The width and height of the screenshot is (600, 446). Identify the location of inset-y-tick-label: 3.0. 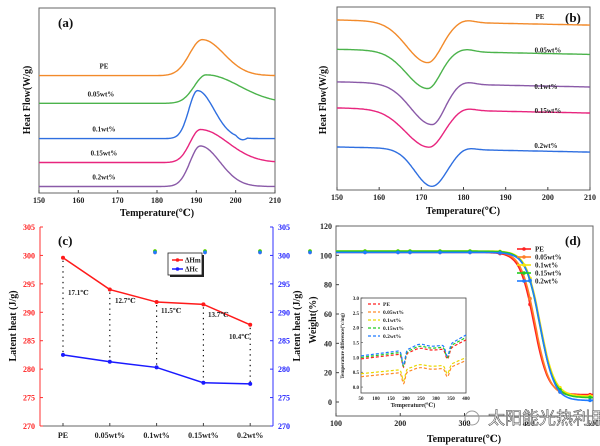
(356, 299).